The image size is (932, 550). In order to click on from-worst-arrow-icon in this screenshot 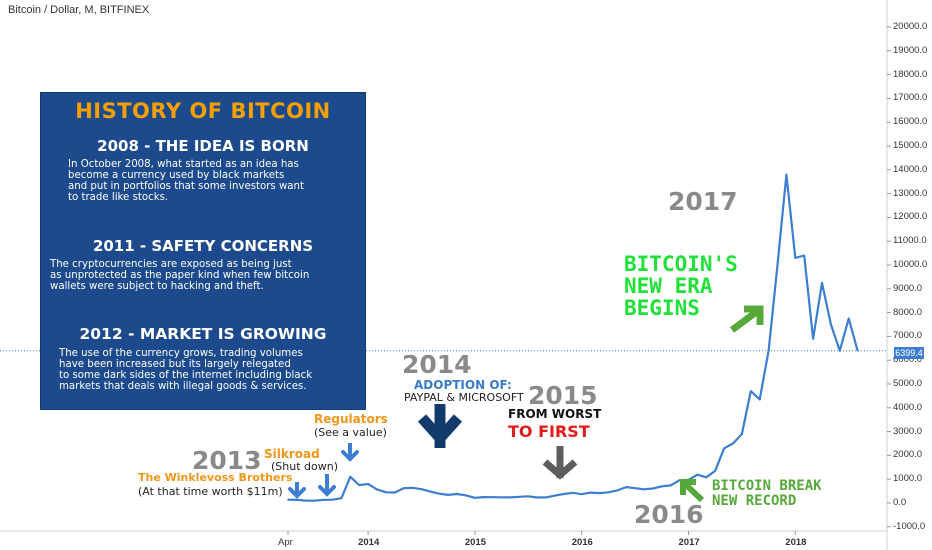, I will do `click(560, 463)`.